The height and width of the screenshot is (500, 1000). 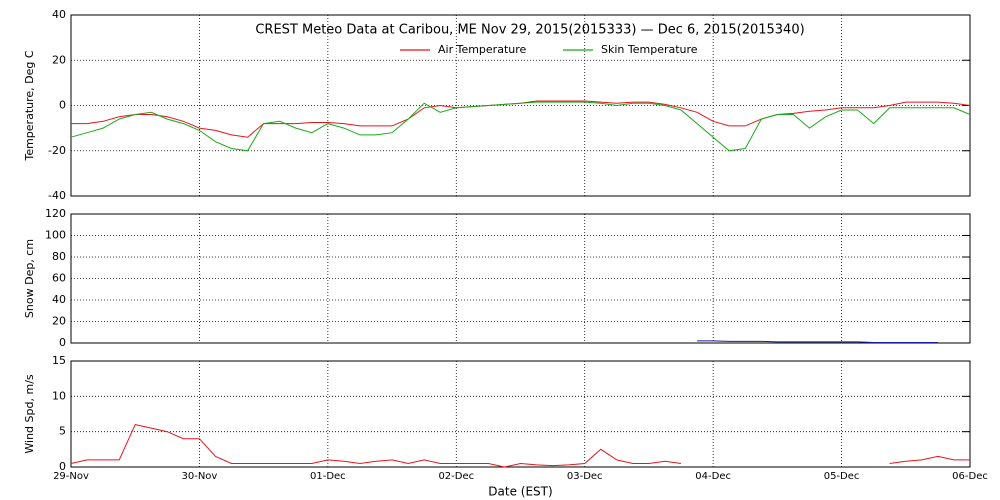 I want to click on y-axis-label: Temperature, Deg C, so click(x=29, y=105).